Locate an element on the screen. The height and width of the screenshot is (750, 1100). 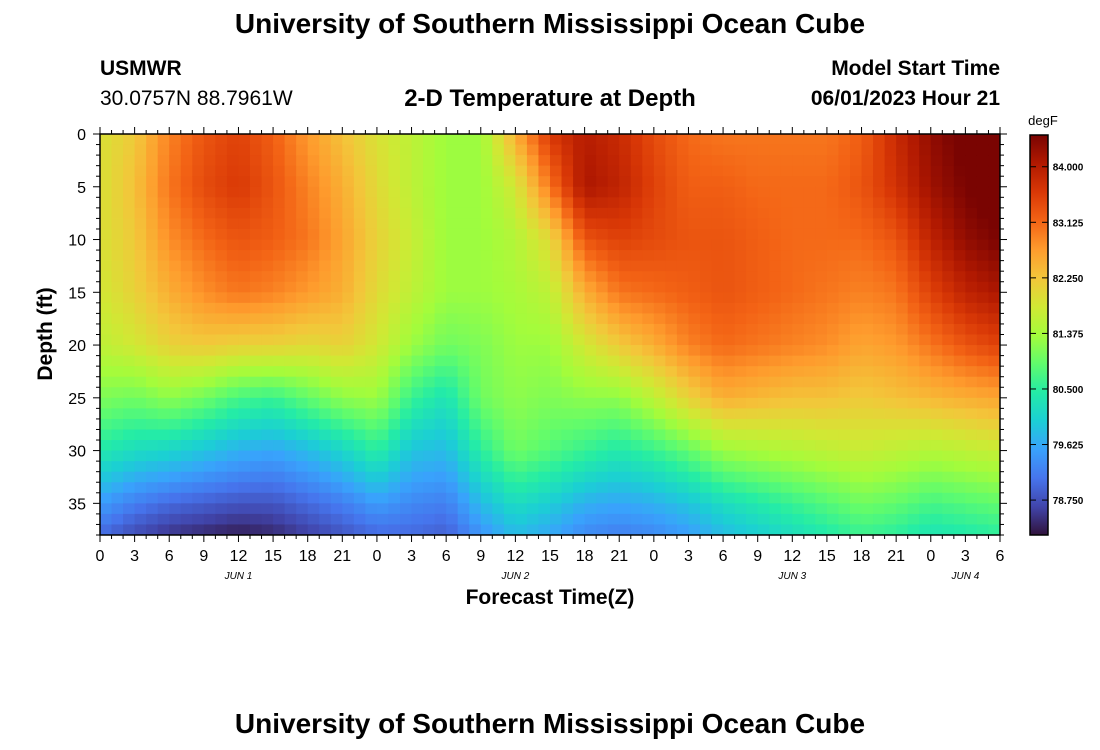
model-start-label: Model Start Time is located at coordinates (915, 68).